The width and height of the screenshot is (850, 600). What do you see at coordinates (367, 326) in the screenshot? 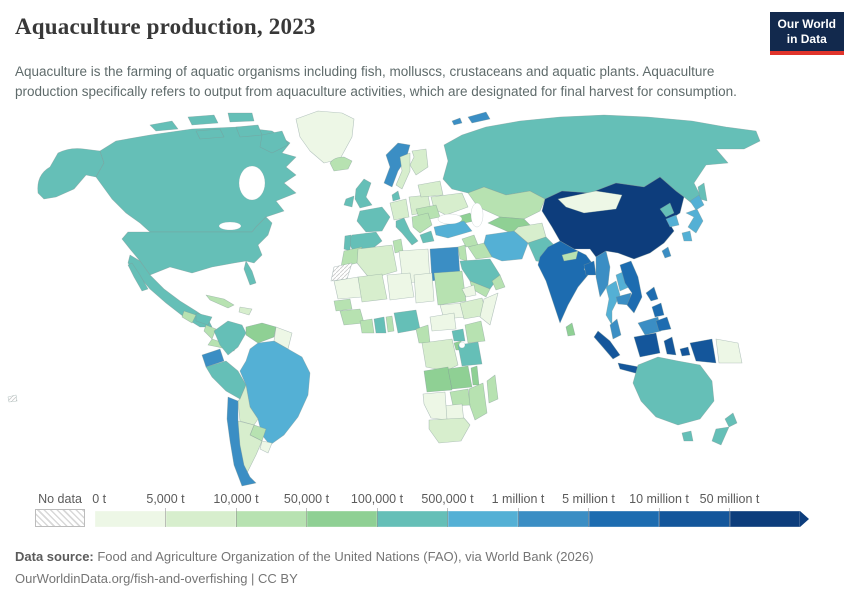
I see `country-ivory-coast` at bounding box center [367, 326].